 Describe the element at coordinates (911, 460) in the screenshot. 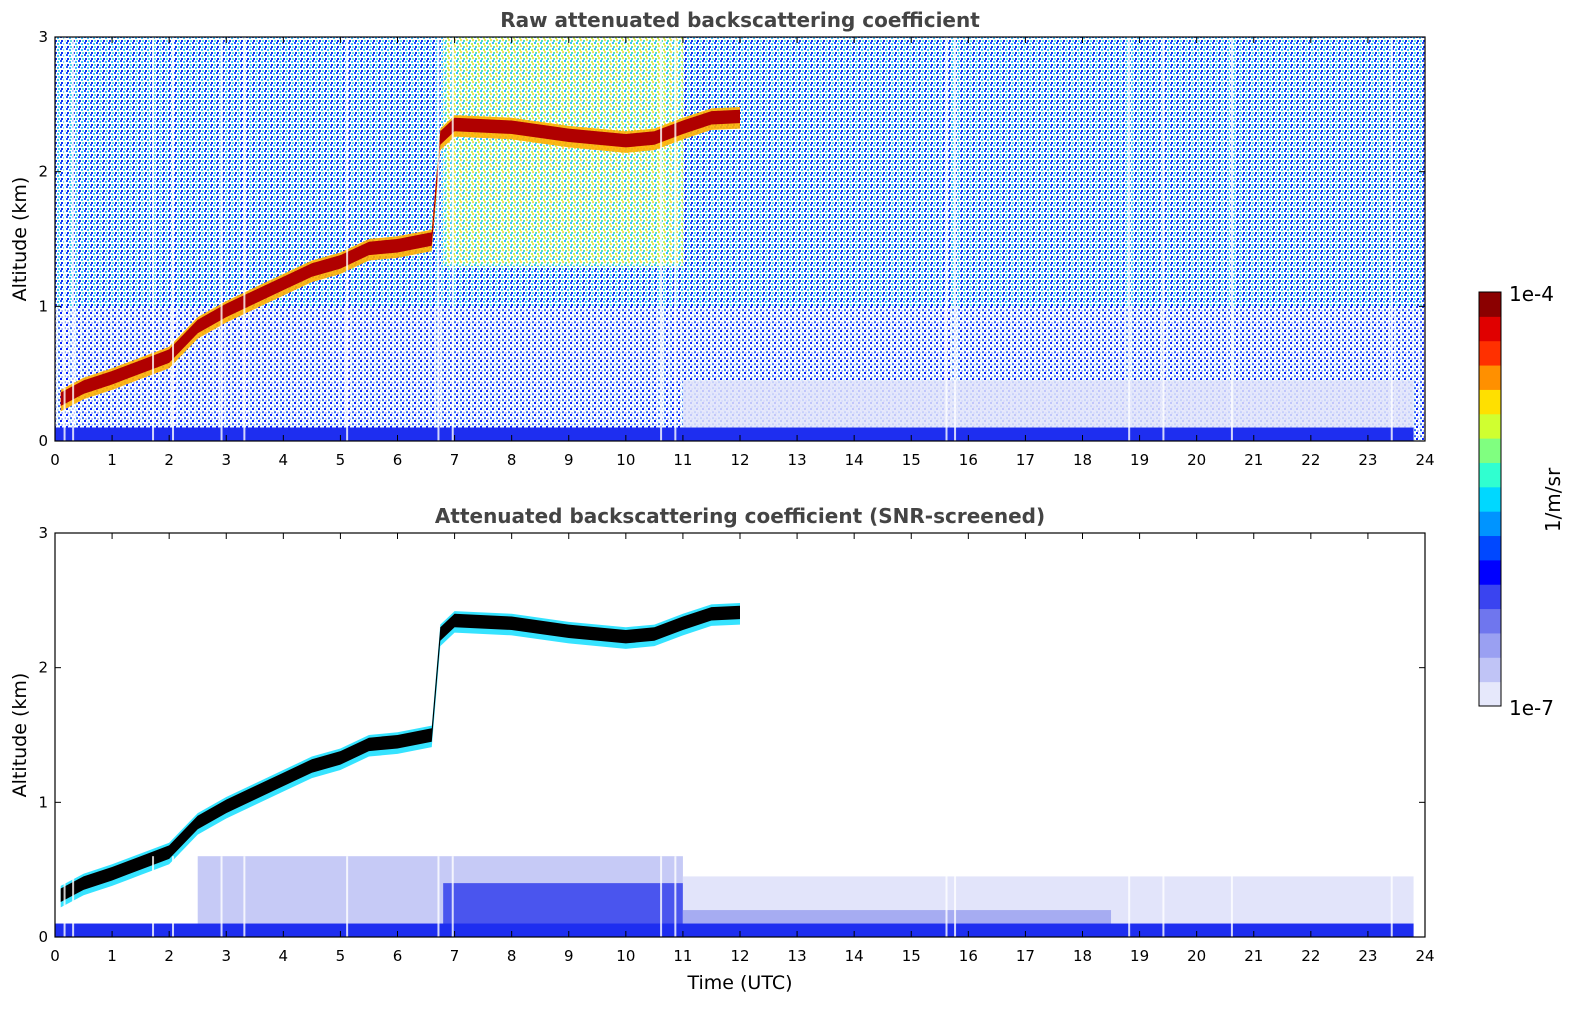

I see `x-tick-label: 15` at that location.